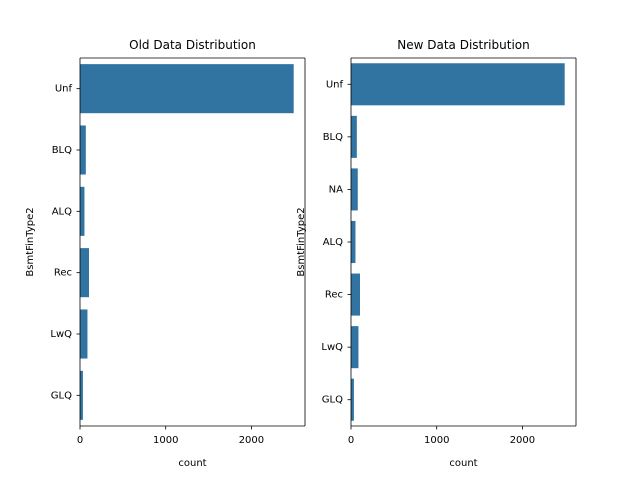  Describe the element at coordinates (354, 189) in the screenshot. I see `bar-na` at that location.